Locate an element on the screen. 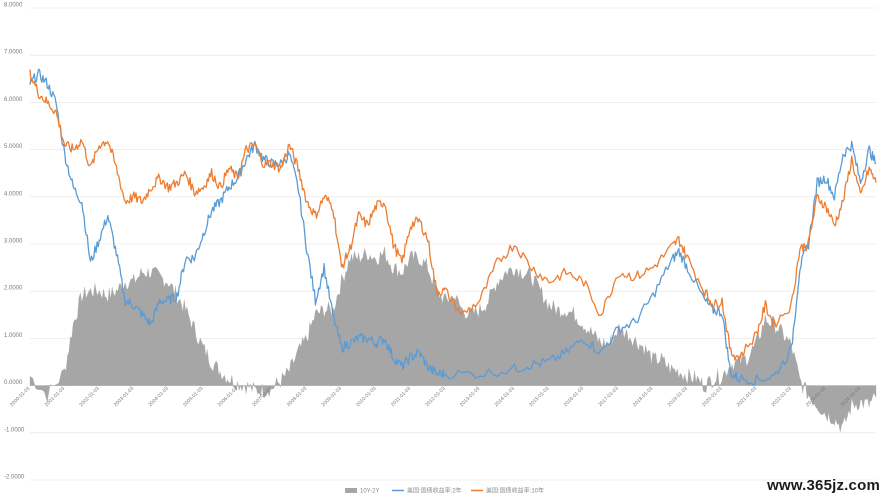 The height and width of the screenshot is (500, 886). x-tick-label: 2012-01-03 is located at coordinates (435, 397).